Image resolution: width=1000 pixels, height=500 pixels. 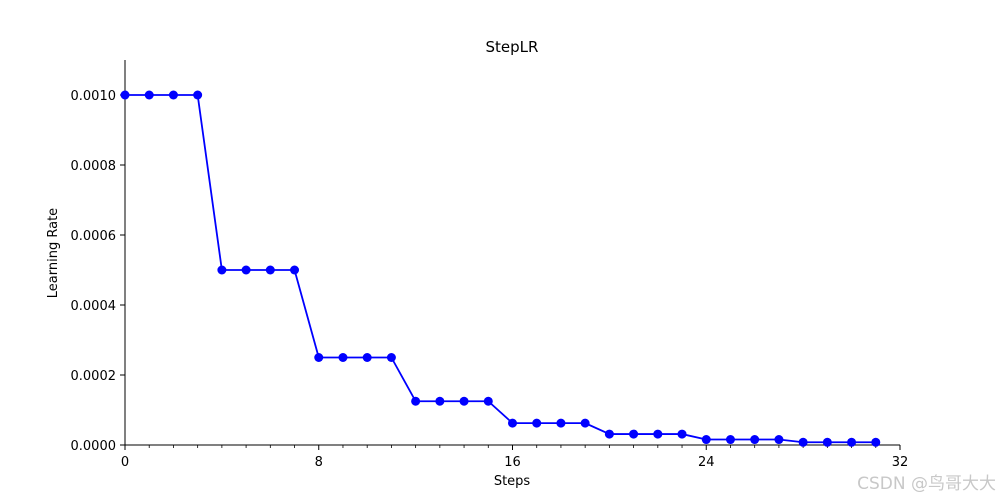 What do you see at coordinates (926, 484) in the screenshot?
I see `watermark-text: CSDN @鸟哥大大` at bounding box center [926, 484].